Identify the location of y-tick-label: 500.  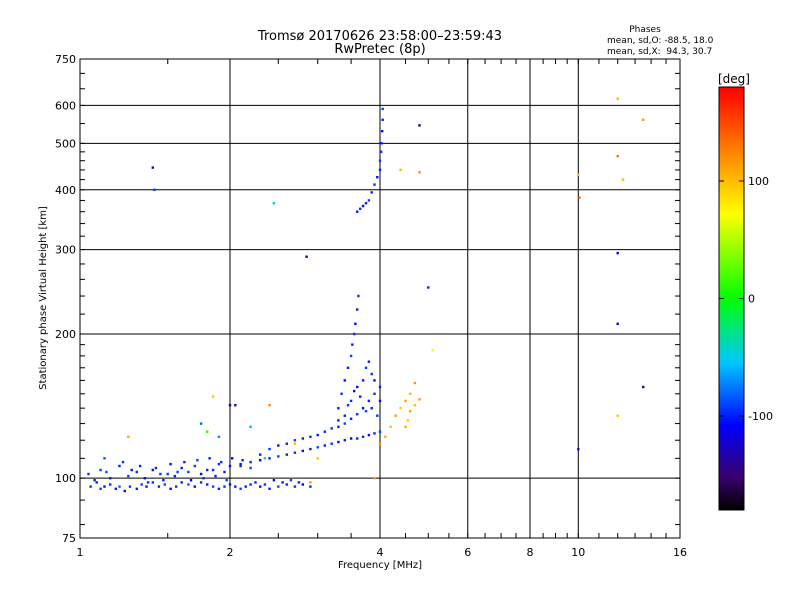
(65, 143).